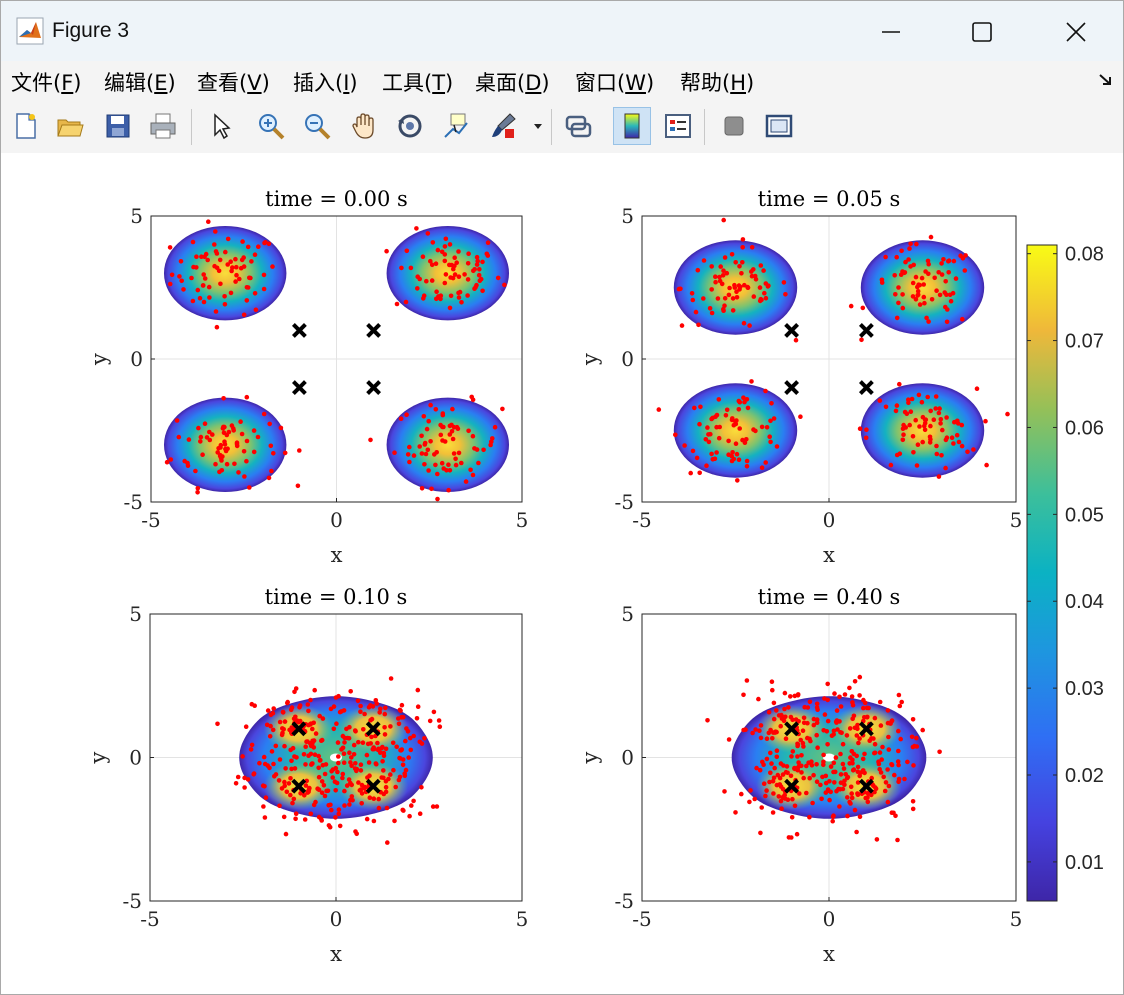 The height and width of the screenshot is (995, 1124). What do you see at coordinates (734, 126) in the screenshot?
I see `hide-plot-tools-button` at bounding box center [734, 126].